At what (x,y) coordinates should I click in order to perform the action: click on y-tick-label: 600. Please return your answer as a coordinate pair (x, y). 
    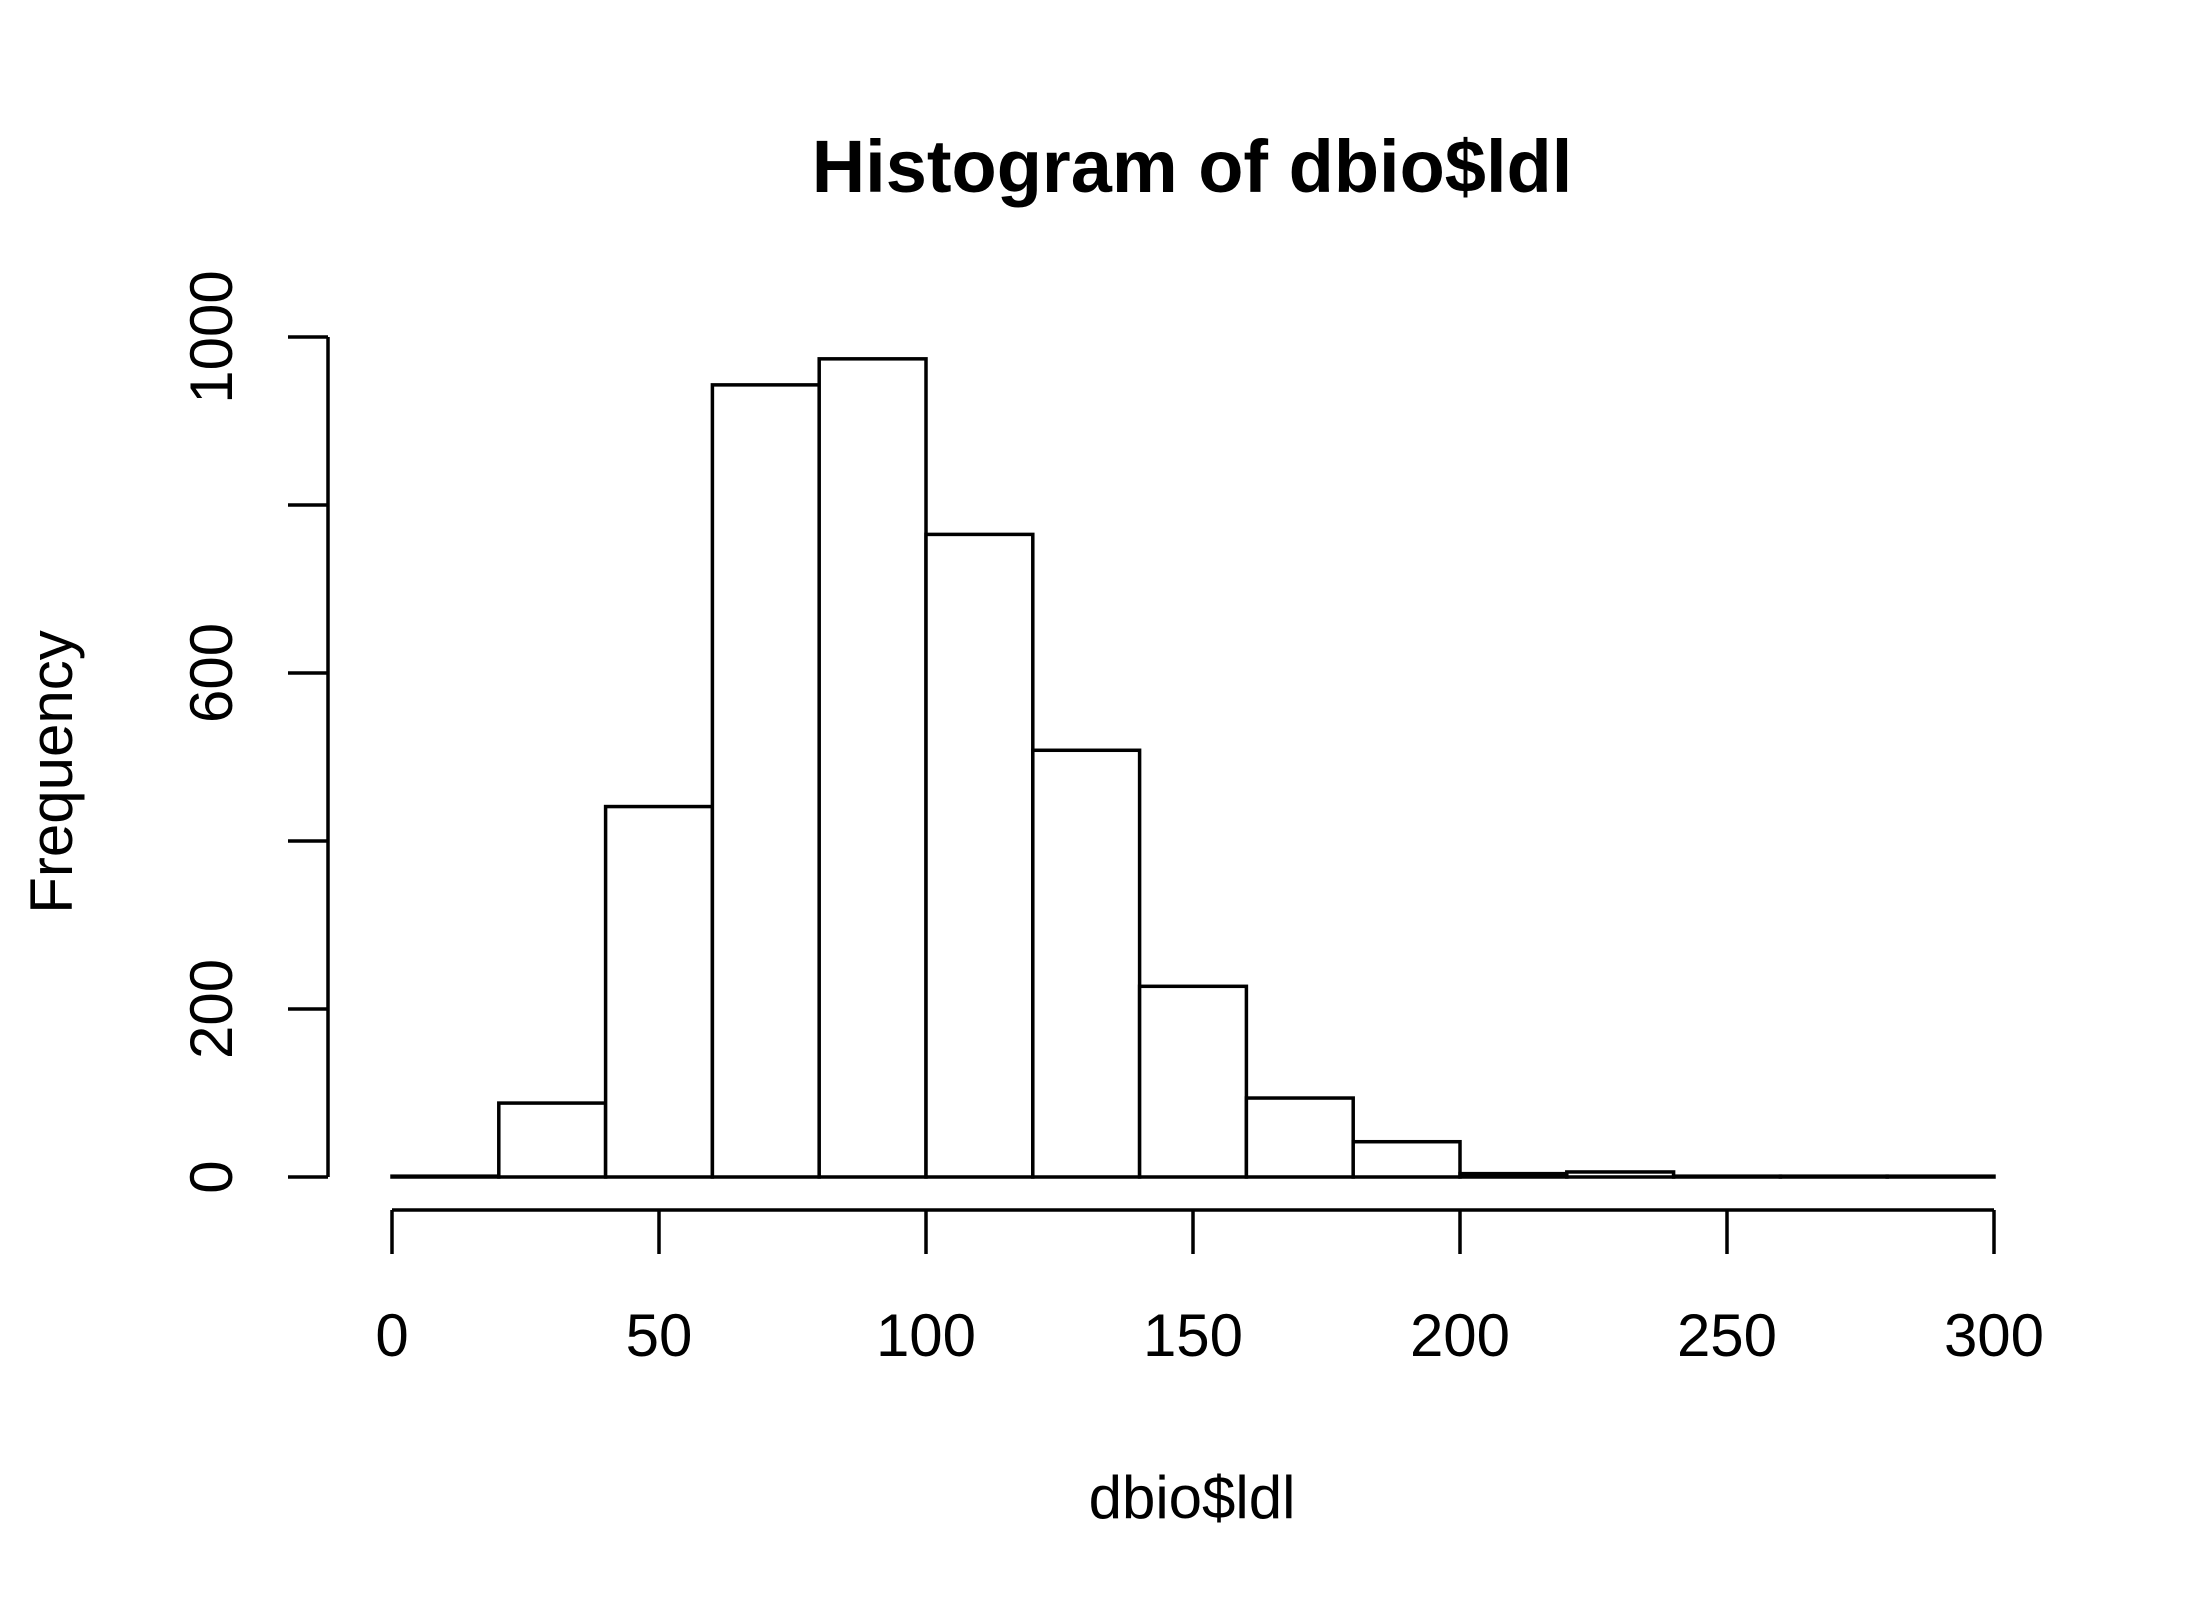
    Looking at the image, I should click on (211, 673).